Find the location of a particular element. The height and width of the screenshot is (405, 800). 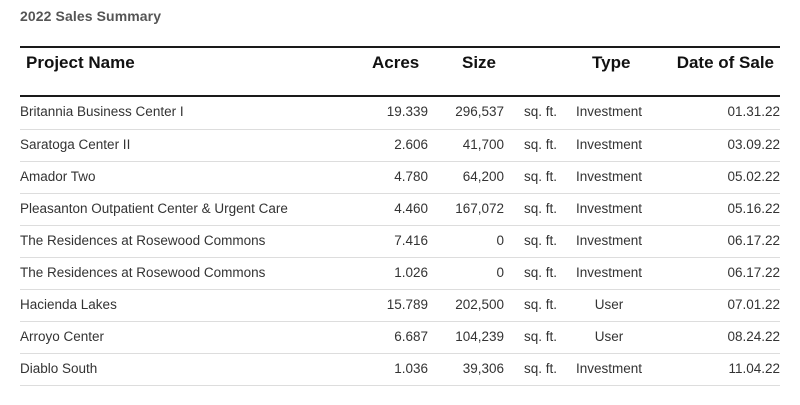

column-header-project-name: Project Name is located at coordinates (80, 62).